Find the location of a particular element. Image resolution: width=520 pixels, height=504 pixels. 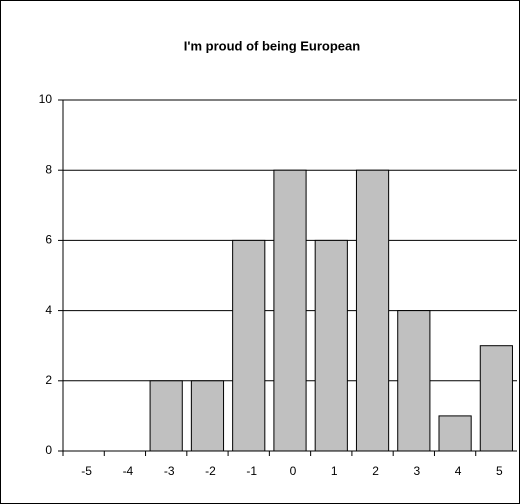

x-tick-label: -4 is located at coordinates (128, 471).